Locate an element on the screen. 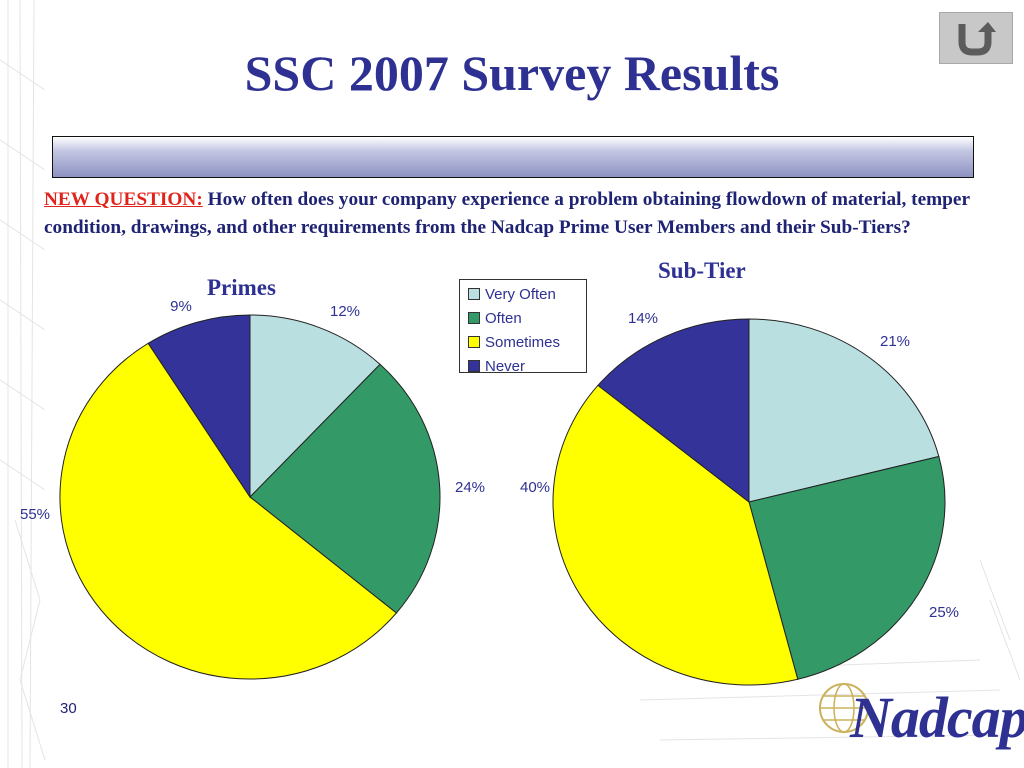 The width and height of the screenshot is (1024, 768). header-banner is located at coordinates (513, 157).